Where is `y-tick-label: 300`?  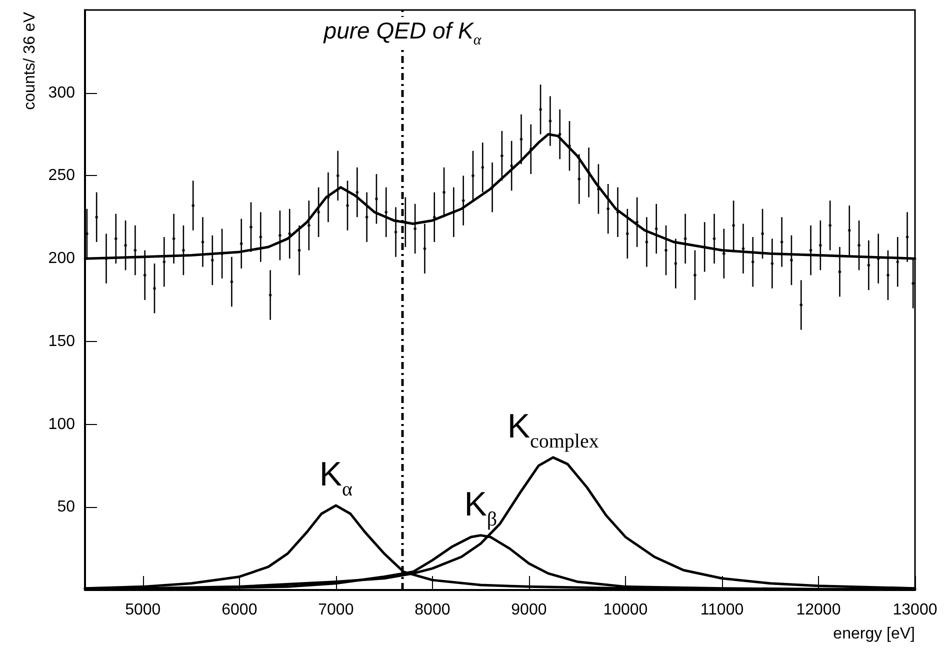 y-tick-label: 300 is located at coordinates (62, 93).